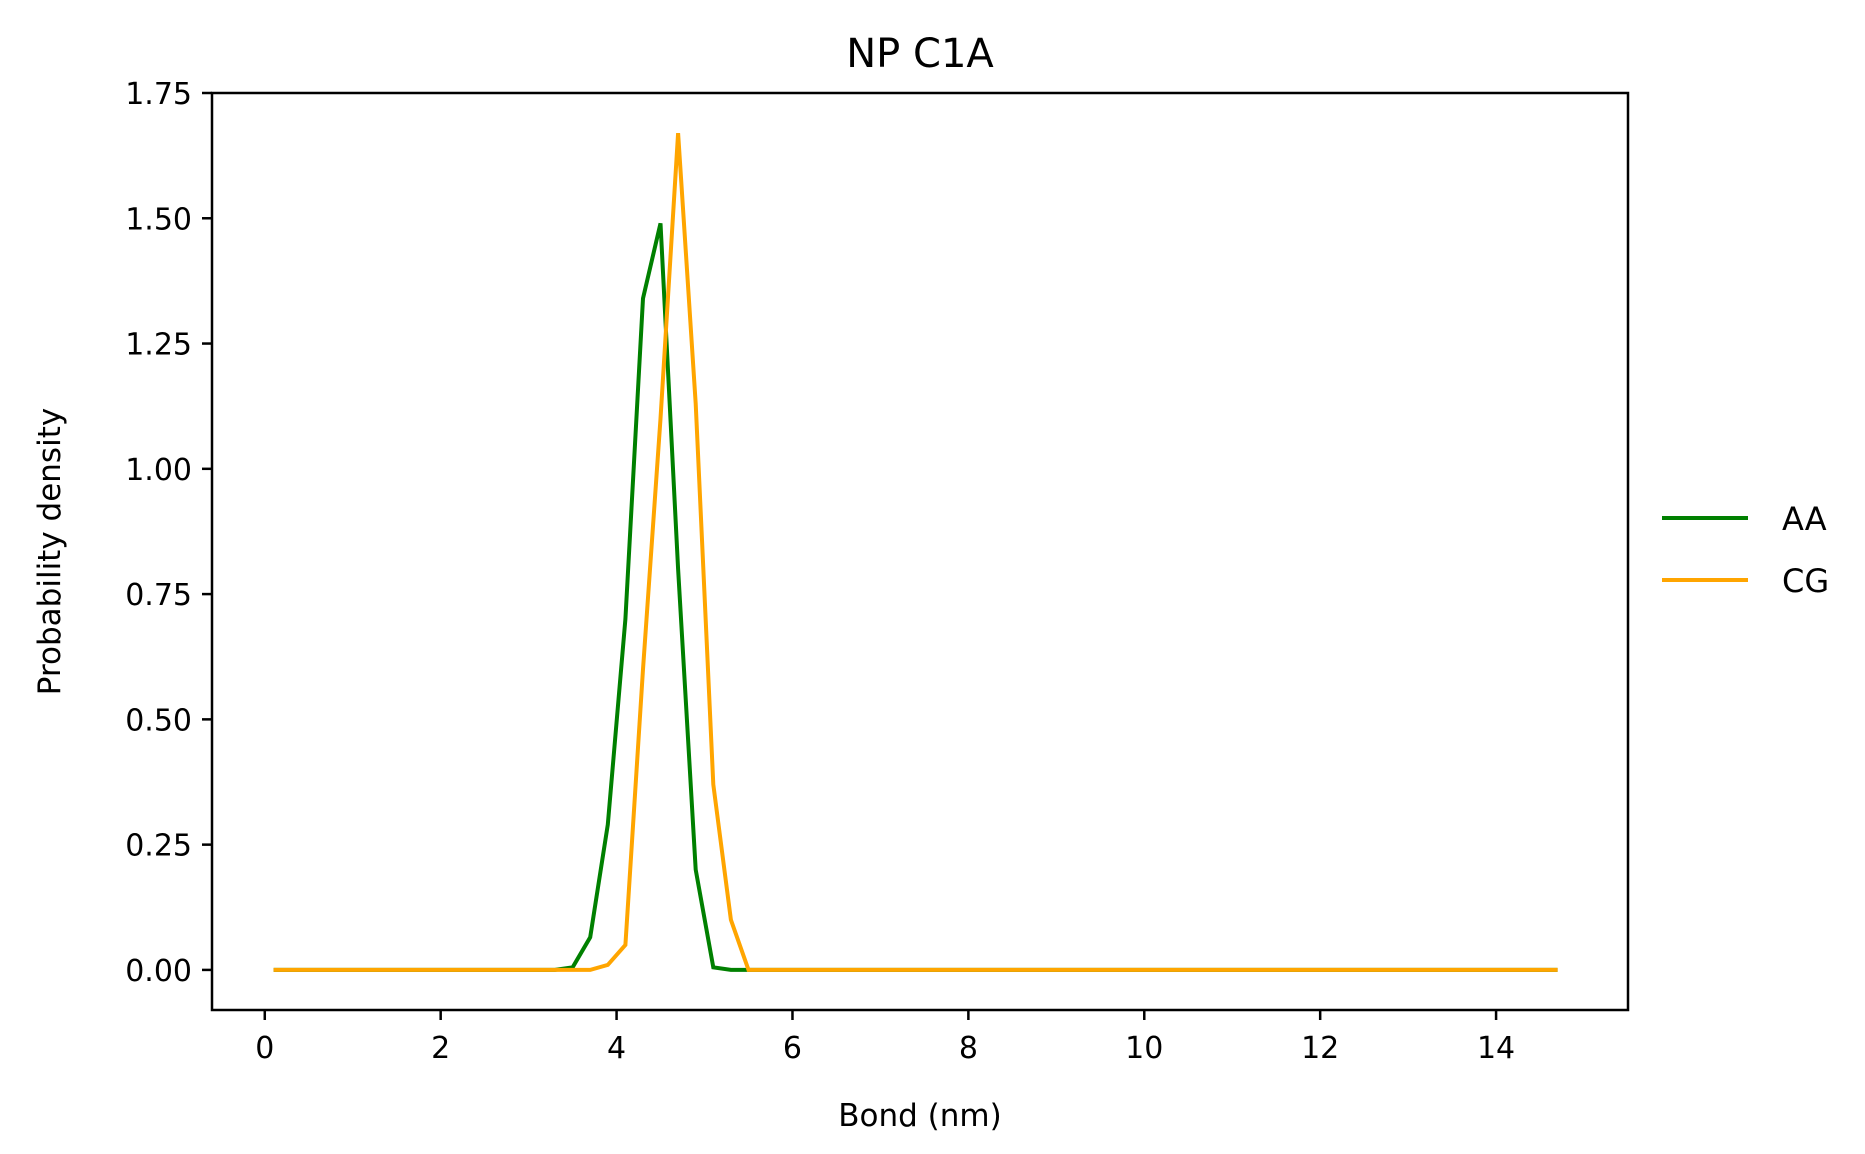 The height and width of the screenshot is (1154, 1865). Describe the element at coordinates (158, 94) in the screenshot. I see `y-tick-label: 1.75` at that location.